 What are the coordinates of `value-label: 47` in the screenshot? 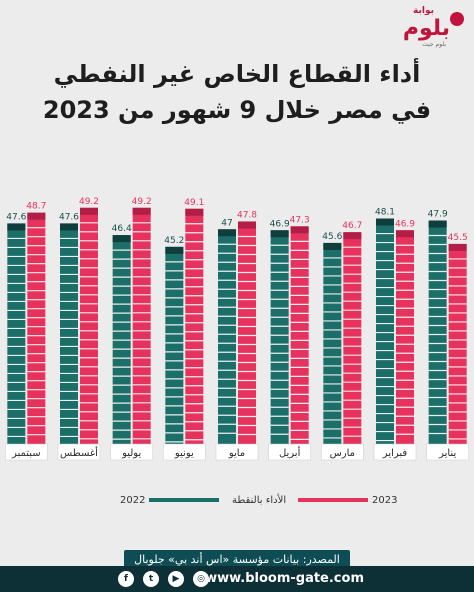 It's located at (226, 223).